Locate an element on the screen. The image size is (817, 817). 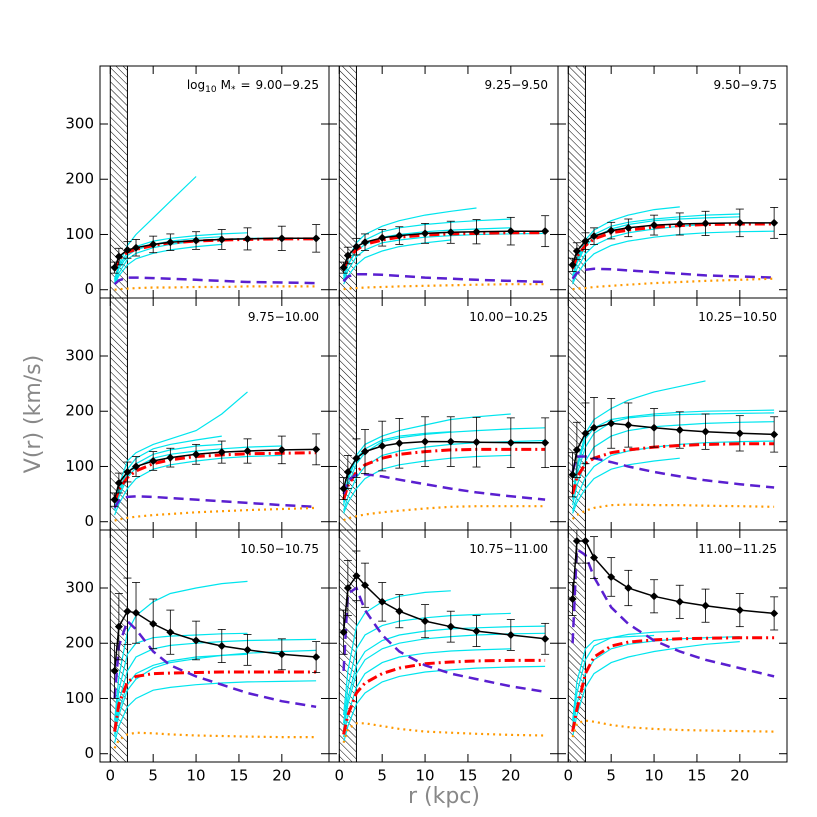
y-tick-label: 300 is located at coordinates (79, 588).